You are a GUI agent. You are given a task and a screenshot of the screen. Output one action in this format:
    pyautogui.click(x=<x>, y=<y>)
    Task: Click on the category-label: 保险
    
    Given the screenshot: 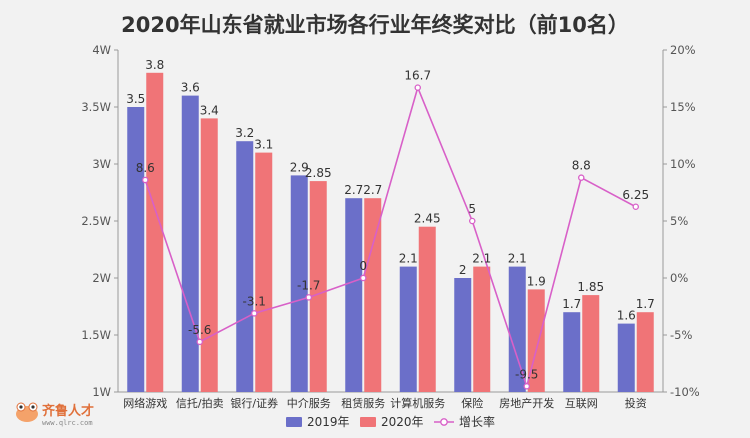 What is the action you would take?
    pyautogui.click(x=472, y=403)
    